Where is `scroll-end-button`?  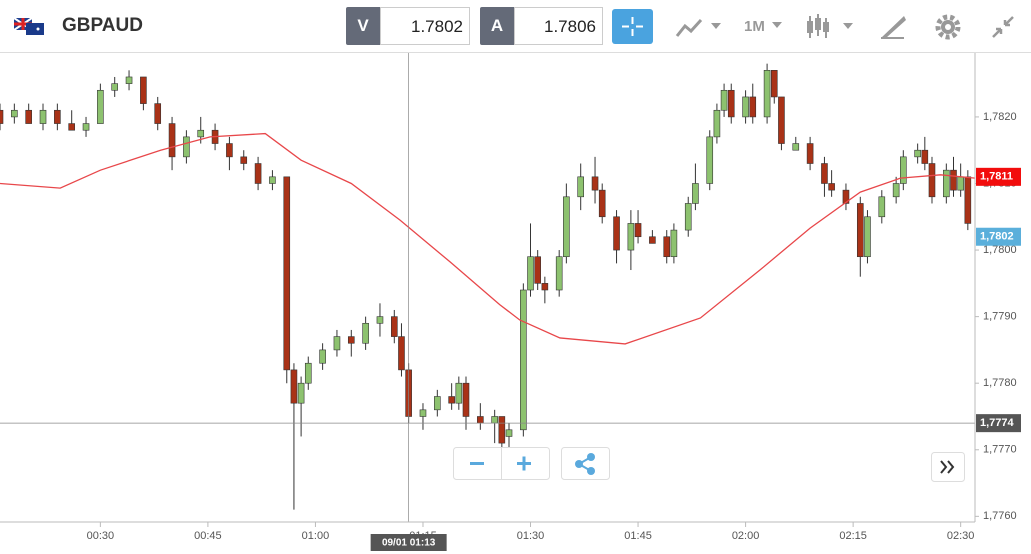
scroll-end-button is located at coordinates (948, 467).